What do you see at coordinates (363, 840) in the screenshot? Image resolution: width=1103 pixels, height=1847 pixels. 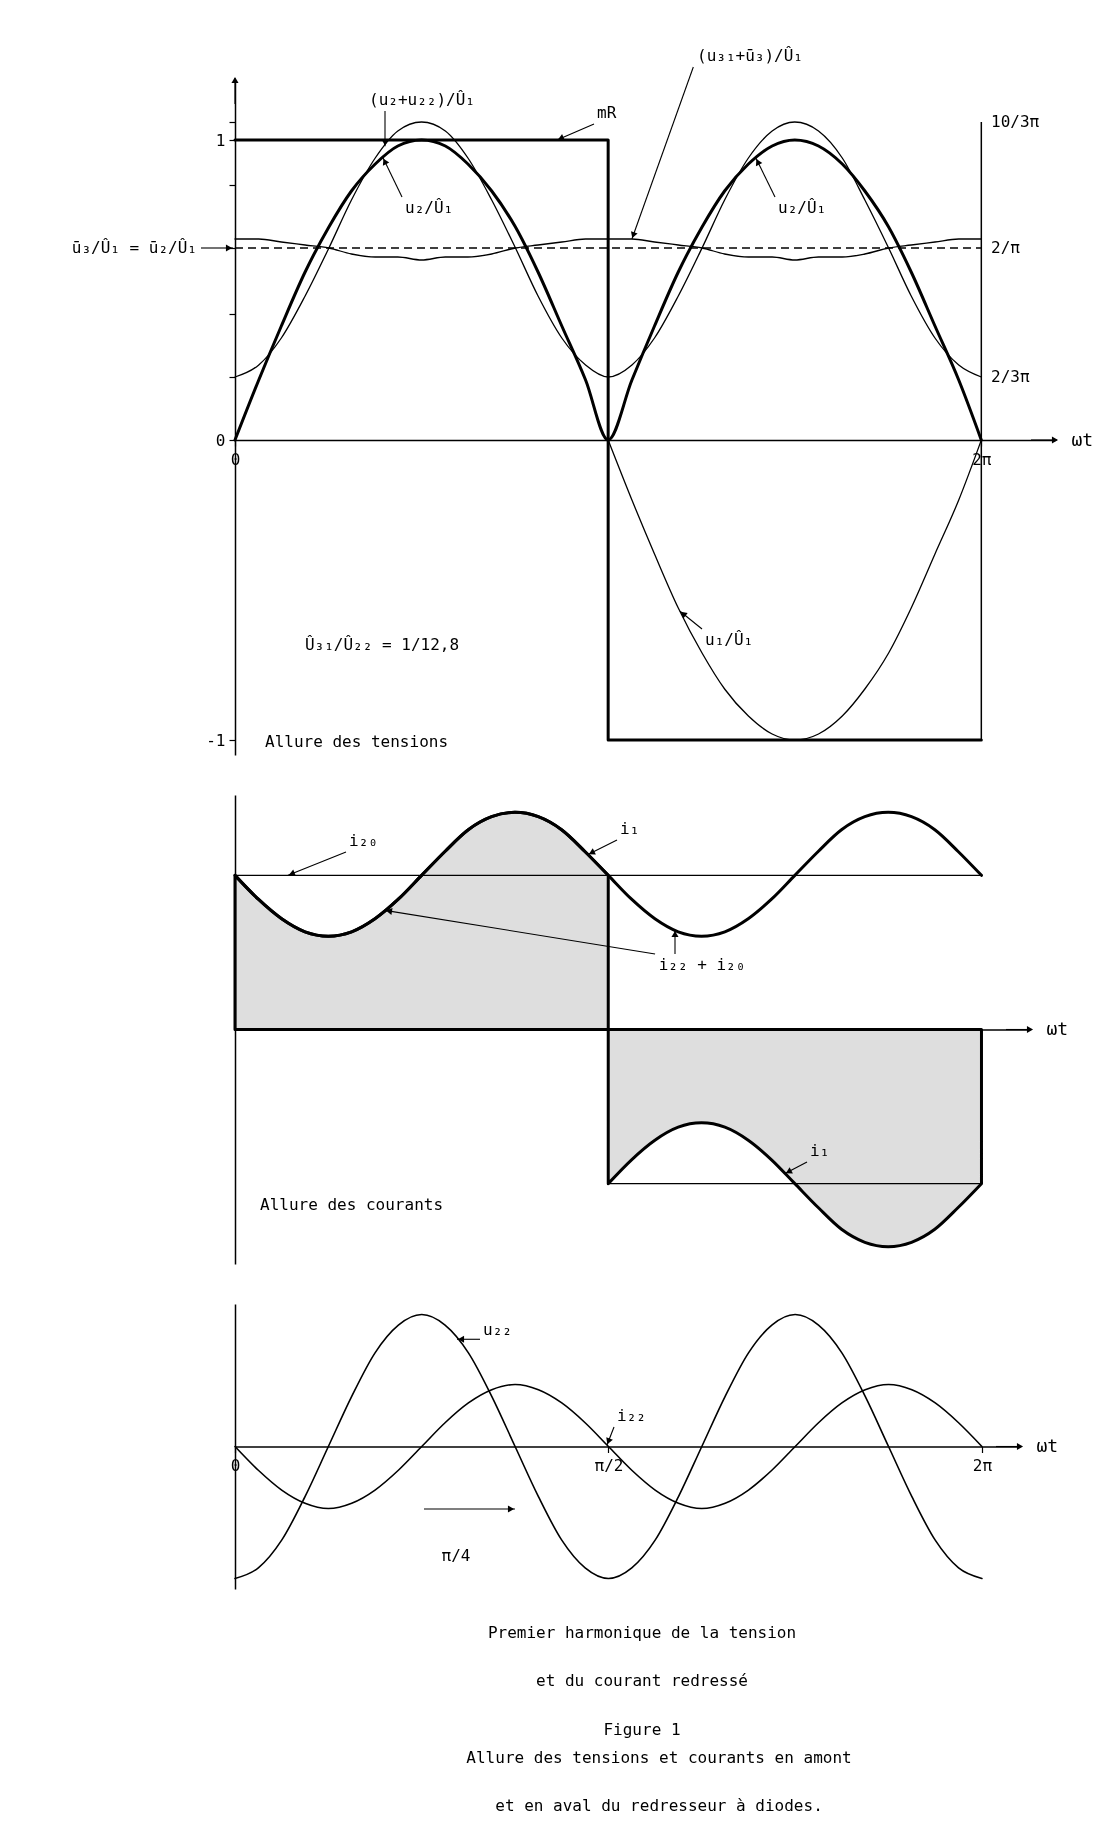 I see `series-label: i₂₀` at bounding box center [363, 840].